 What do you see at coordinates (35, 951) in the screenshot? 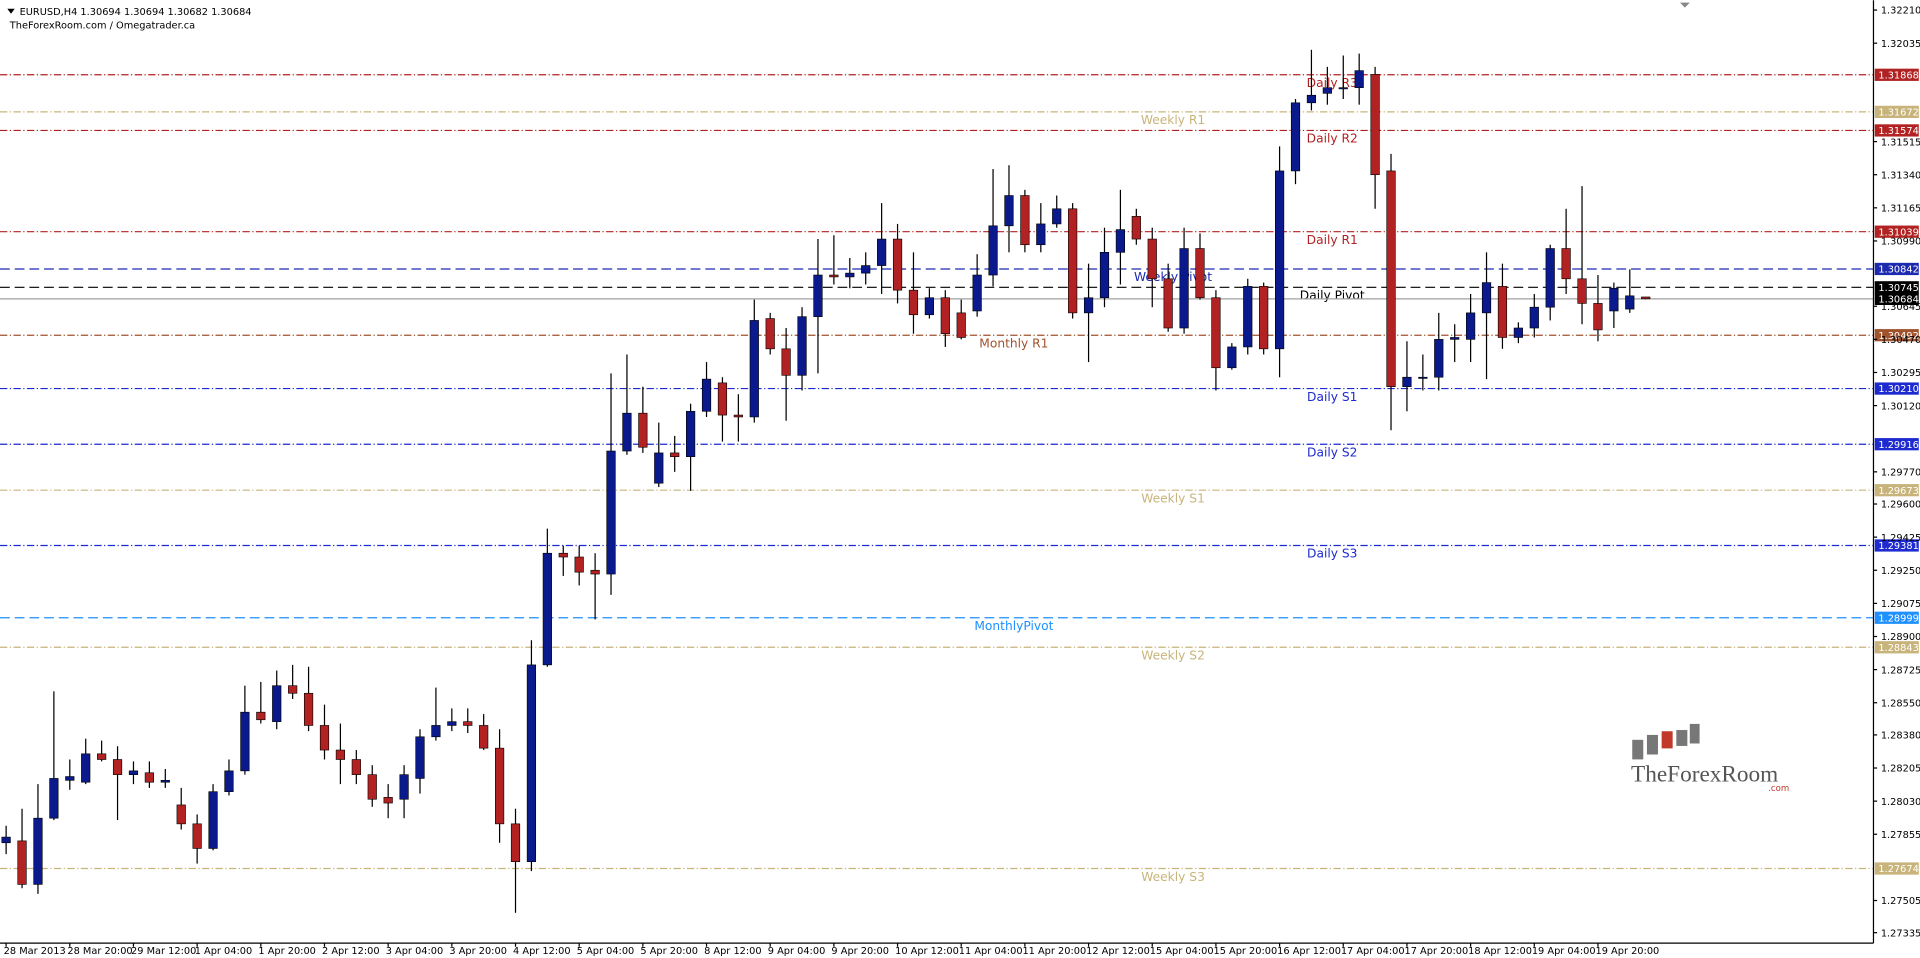
I see `x-tick-label: 28 Mar 2013` at bounding box center [35, 951].